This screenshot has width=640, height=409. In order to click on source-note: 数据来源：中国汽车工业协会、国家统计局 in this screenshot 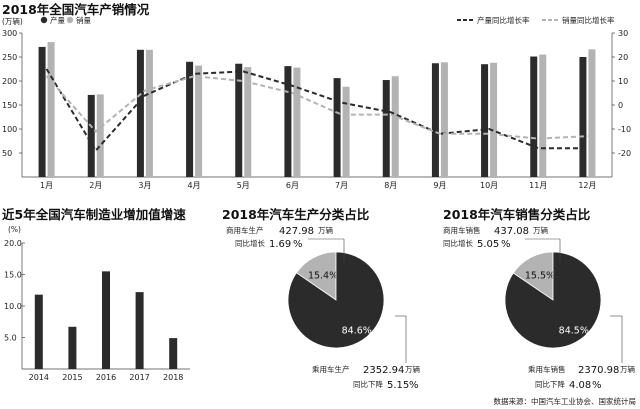, I will do `click(565, 401)`.